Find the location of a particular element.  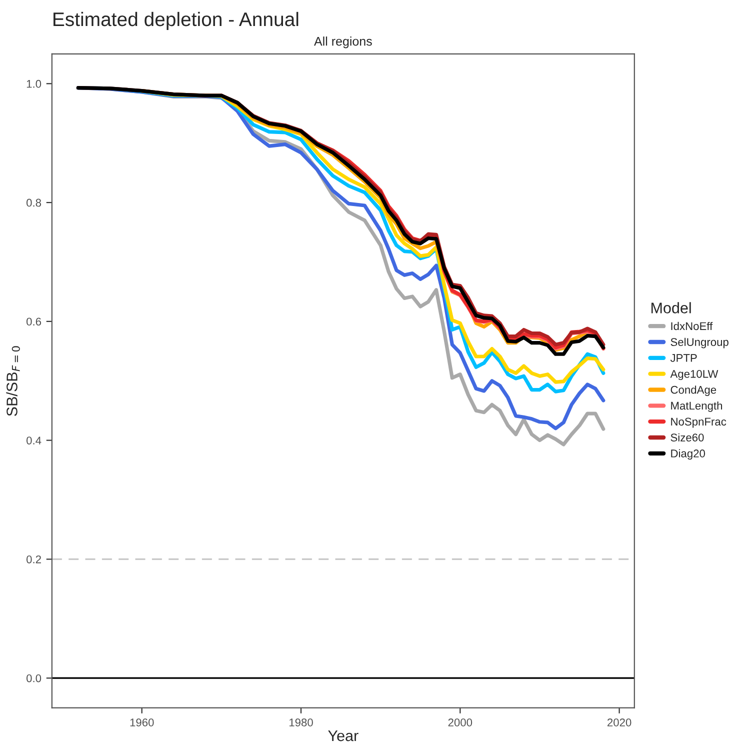

legend-label: NoSpnFrac is located at coordinates (698, 423).